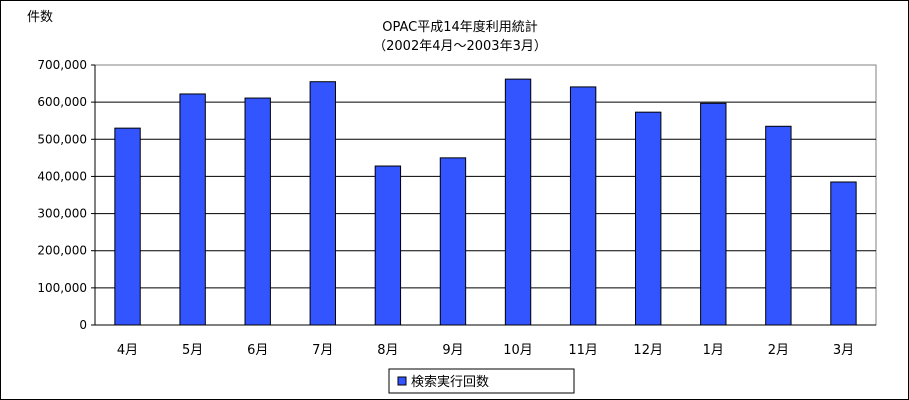  What do you see at coordinates (322, 350) in the screenshot?
I see `x-tick-label: 7月` at bounding box center [322, 350].